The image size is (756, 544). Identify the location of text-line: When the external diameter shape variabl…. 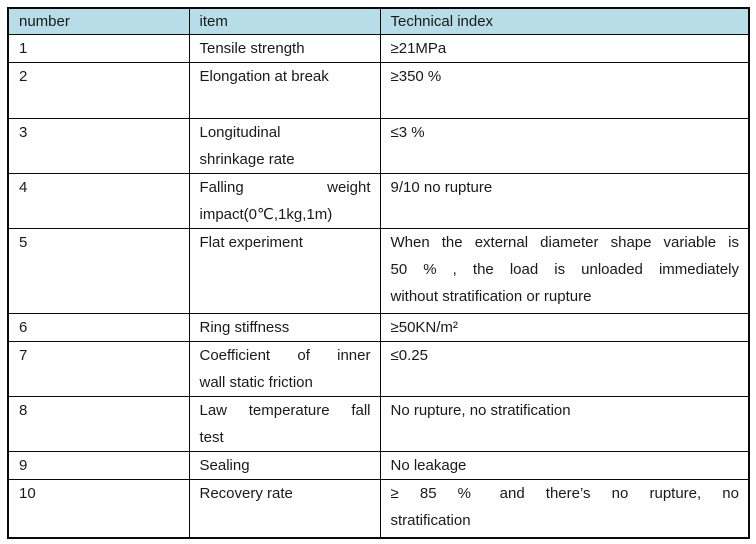
(565, 242).